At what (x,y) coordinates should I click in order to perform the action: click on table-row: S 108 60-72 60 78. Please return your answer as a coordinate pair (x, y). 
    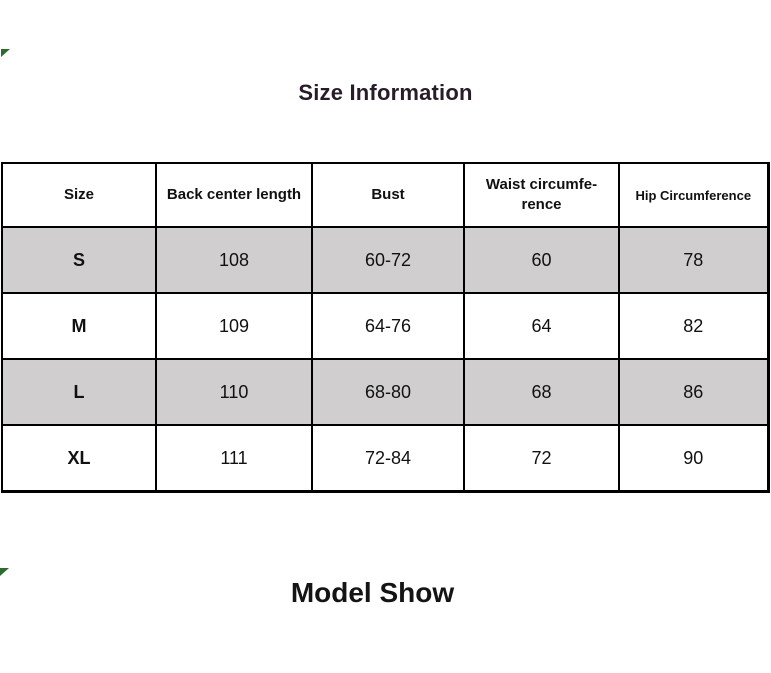
    Looking at the image, I should click on (385, 260).